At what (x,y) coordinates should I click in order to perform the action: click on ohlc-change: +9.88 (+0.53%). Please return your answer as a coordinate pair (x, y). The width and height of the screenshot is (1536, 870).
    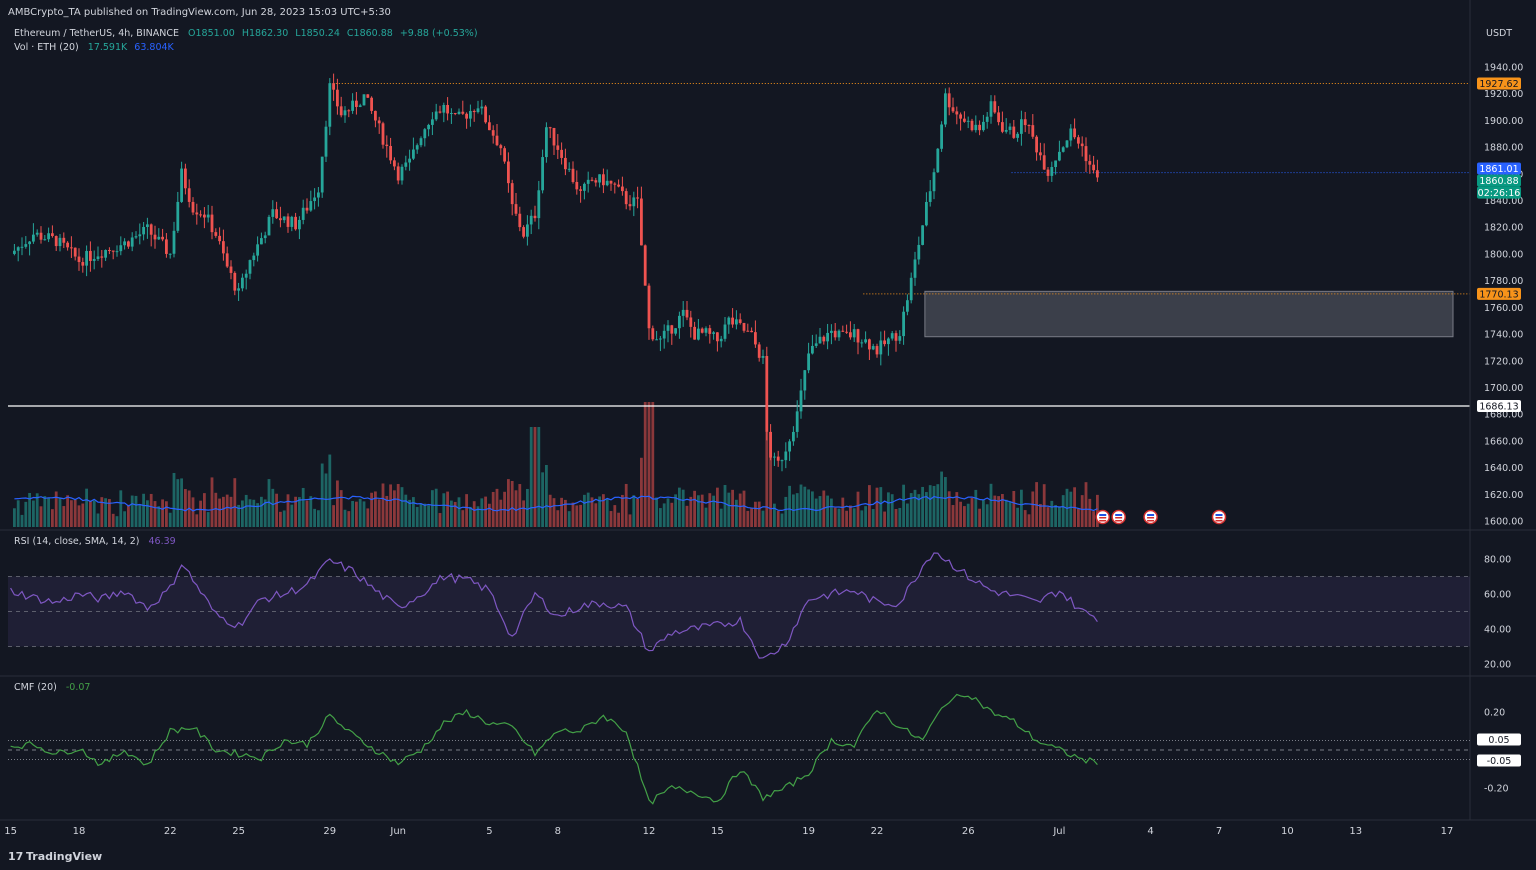
    Looking at the image, I should click on (439, 33).